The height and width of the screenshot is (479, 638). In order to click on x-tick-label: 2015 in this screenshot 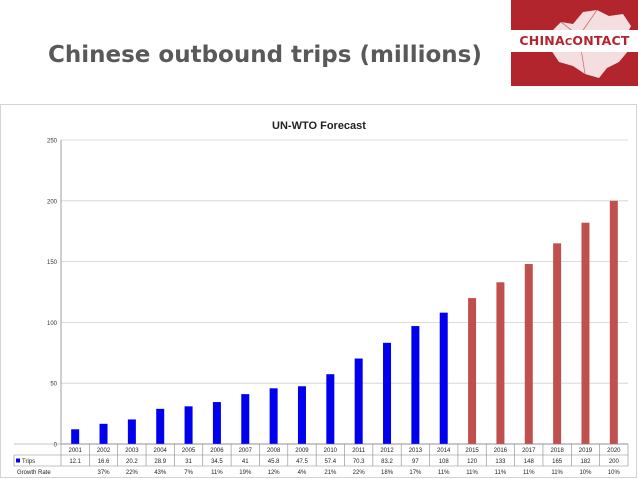, I will do `click(472, 451)`.